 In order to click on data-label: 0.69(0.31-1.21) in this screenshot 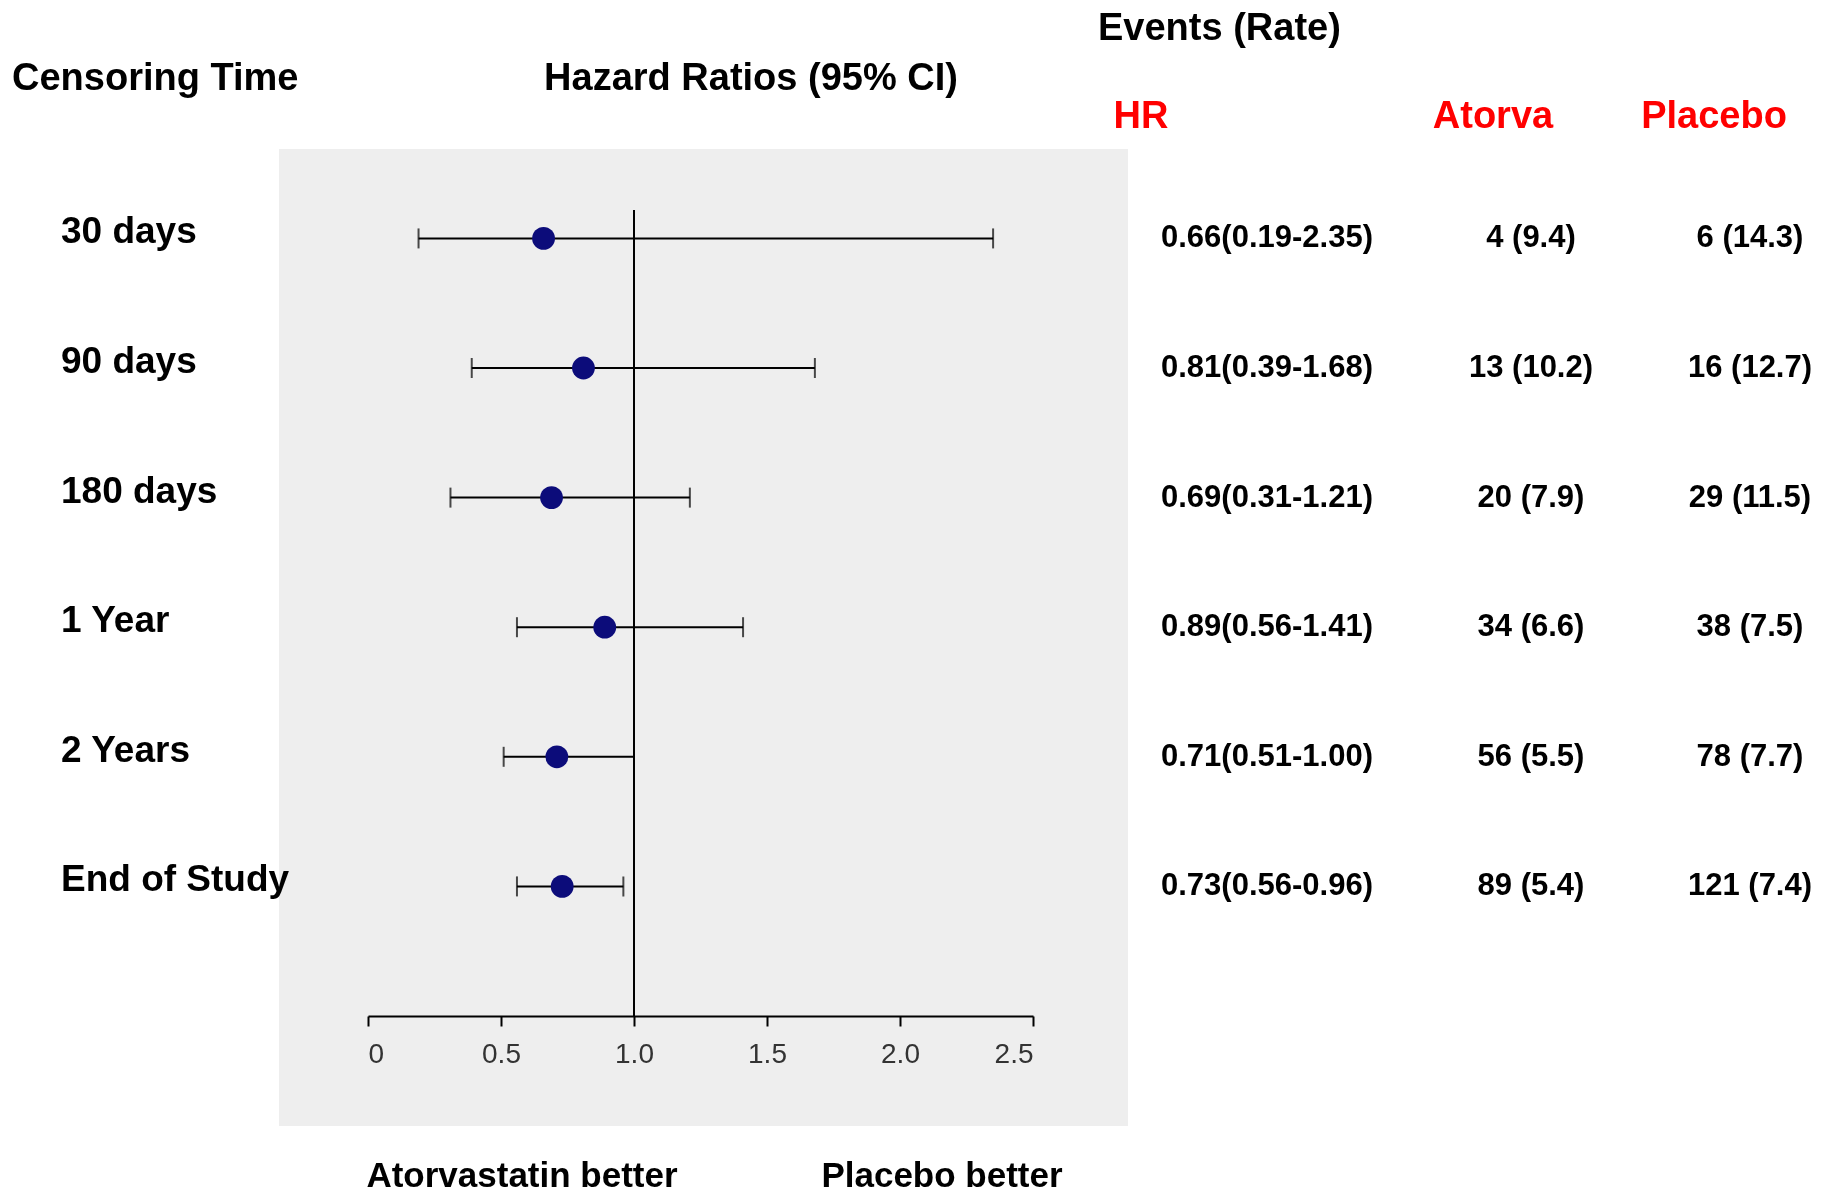, I will do `click(1267, 496)`.